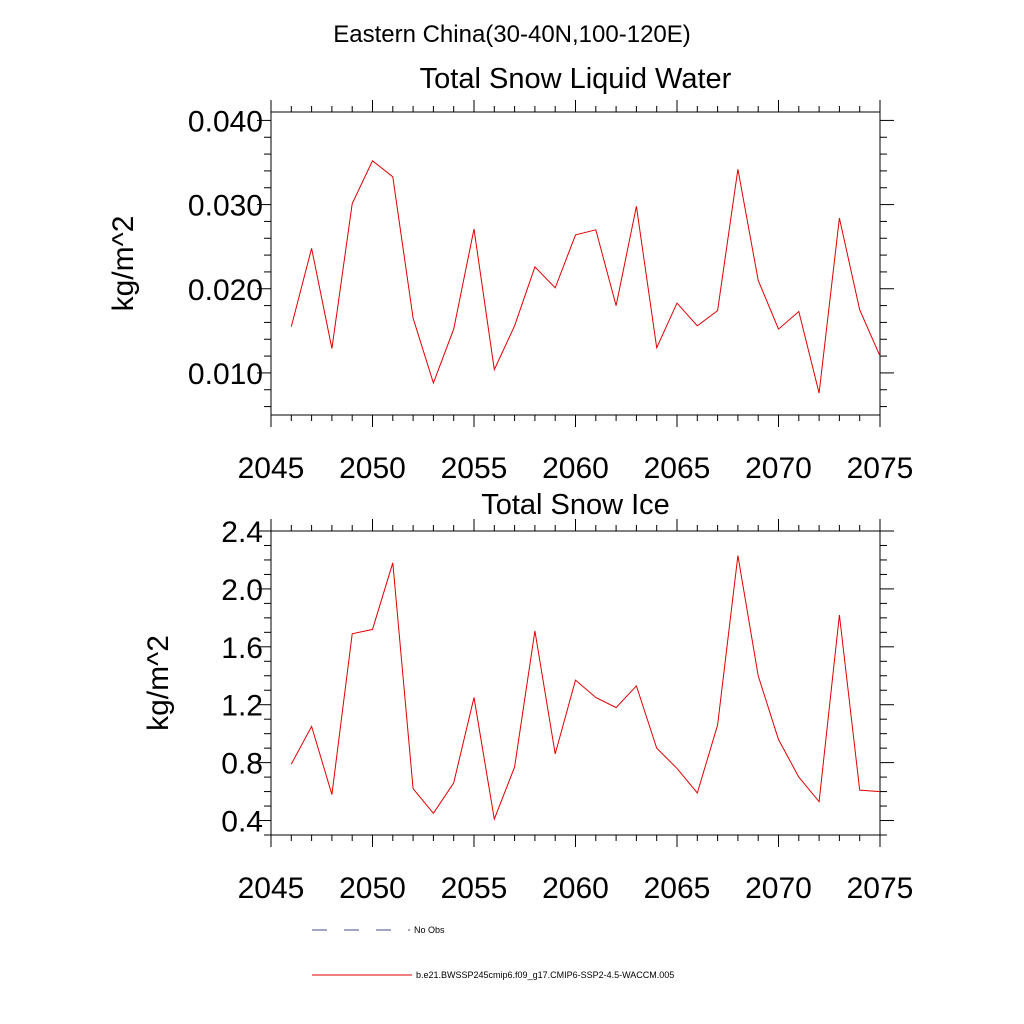  I want to click on panel-title: Total Snow Ice, so click(575, 505).